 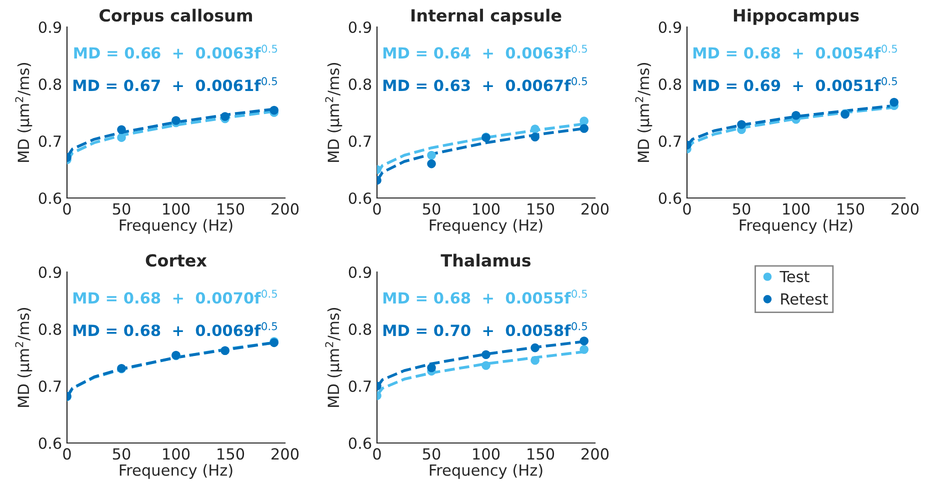 I want to click on chart-title: Hippocampus, so click(x=796, y=16).